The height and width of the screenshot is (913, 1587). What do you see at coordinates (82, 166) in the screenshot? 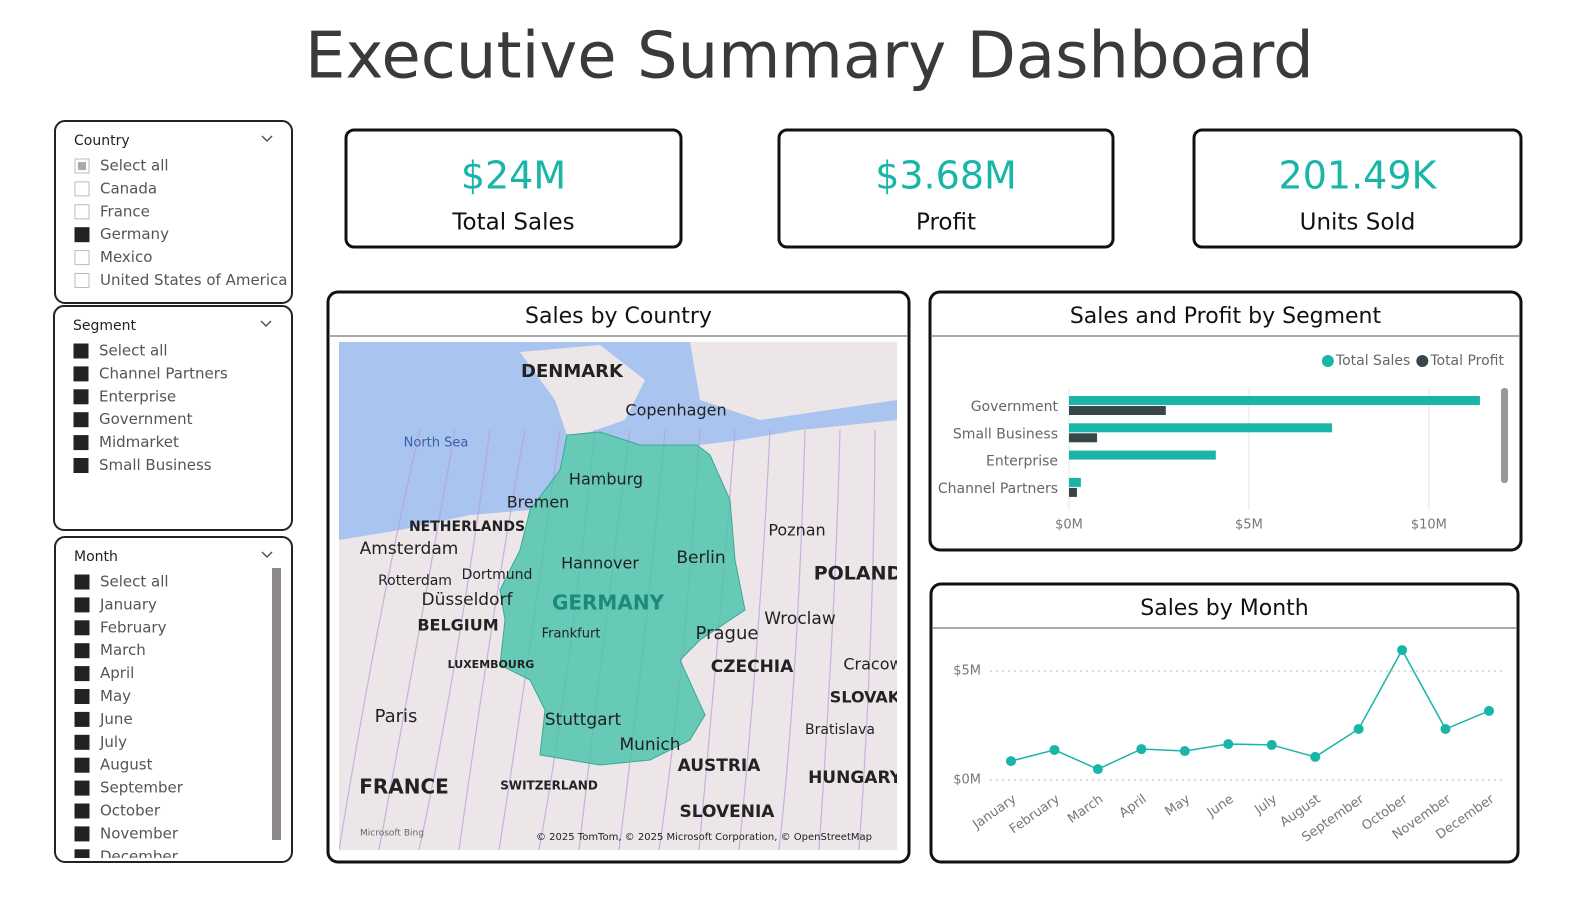
I see `checkbox-partial` at bounding box center [82, 166].